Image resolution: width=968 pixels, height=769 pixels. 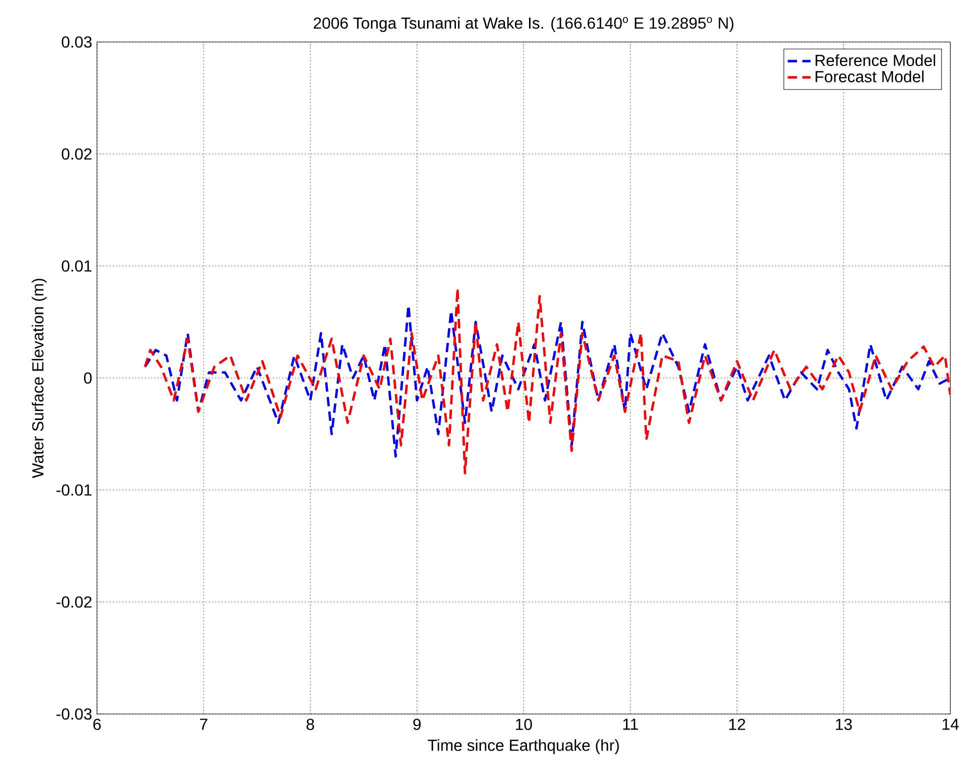 What do you see at coordinates (77, 154) in the screenshot?
I see `y-tick-label: 0.02` at bounding box center [77, 154].